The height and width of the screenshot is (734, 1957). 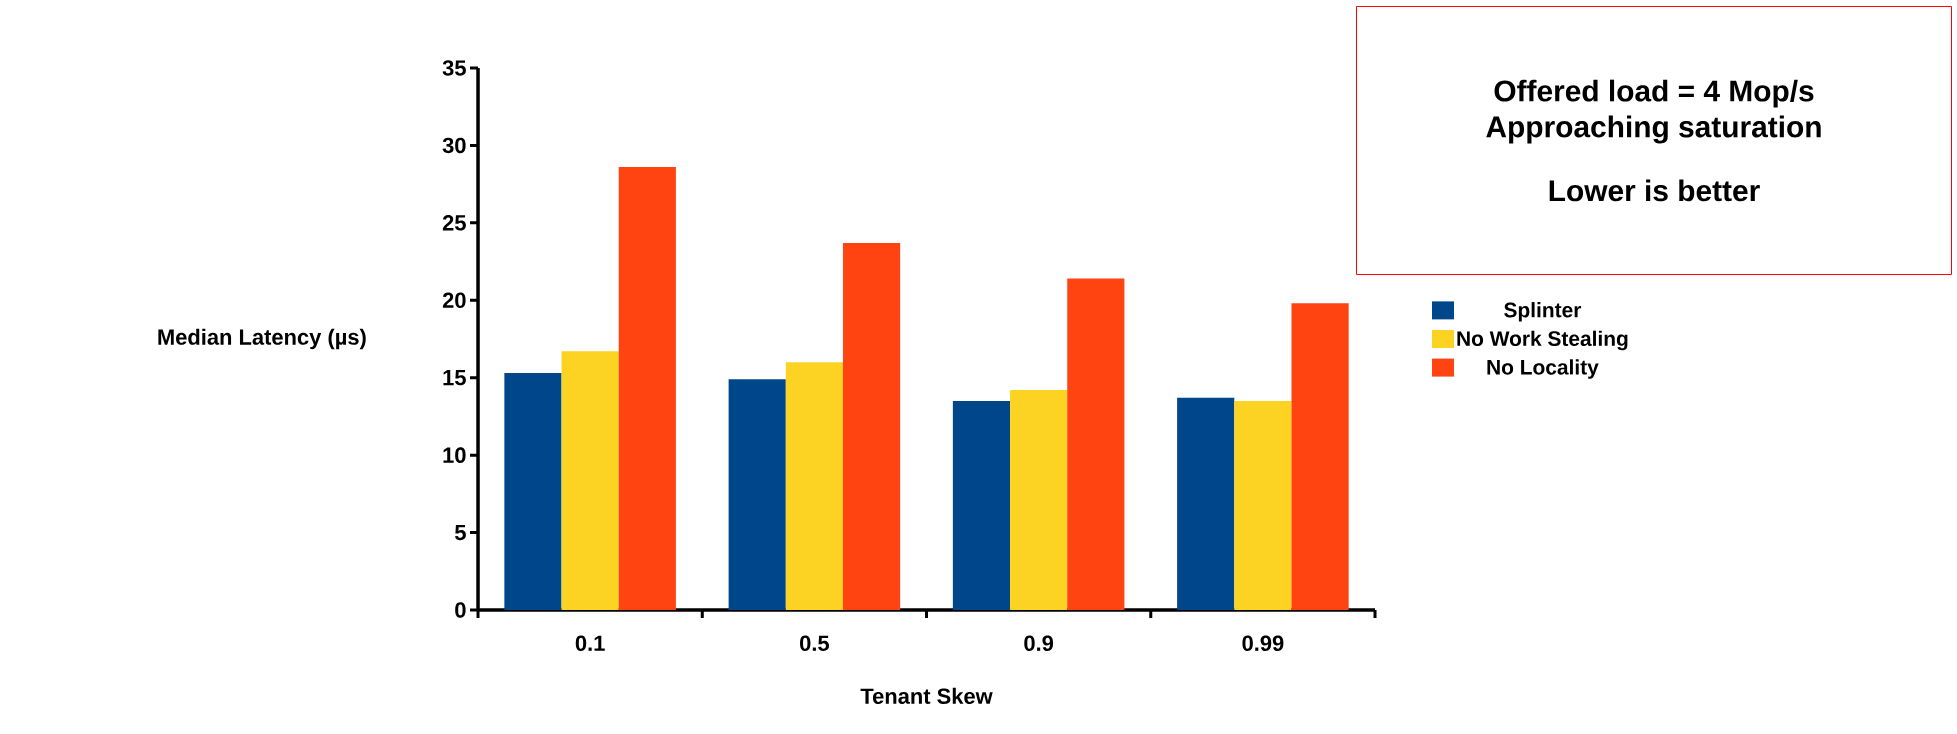 I want to click on y-tick-label: 0, so click(x=460, y=610).